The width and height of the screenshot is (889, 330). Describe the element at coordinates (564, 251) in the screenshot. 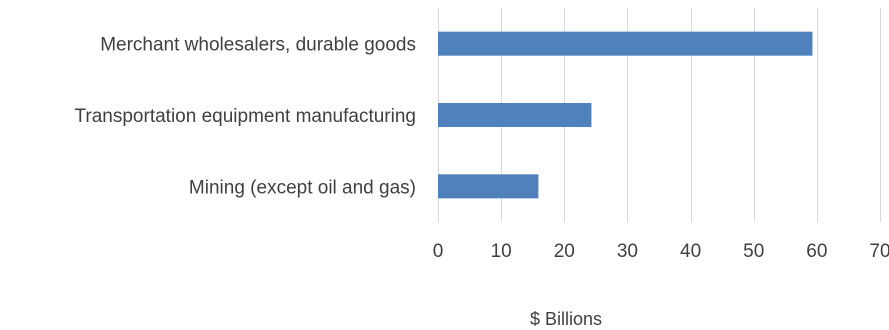

I see `x-tick-label: 20` at that location.